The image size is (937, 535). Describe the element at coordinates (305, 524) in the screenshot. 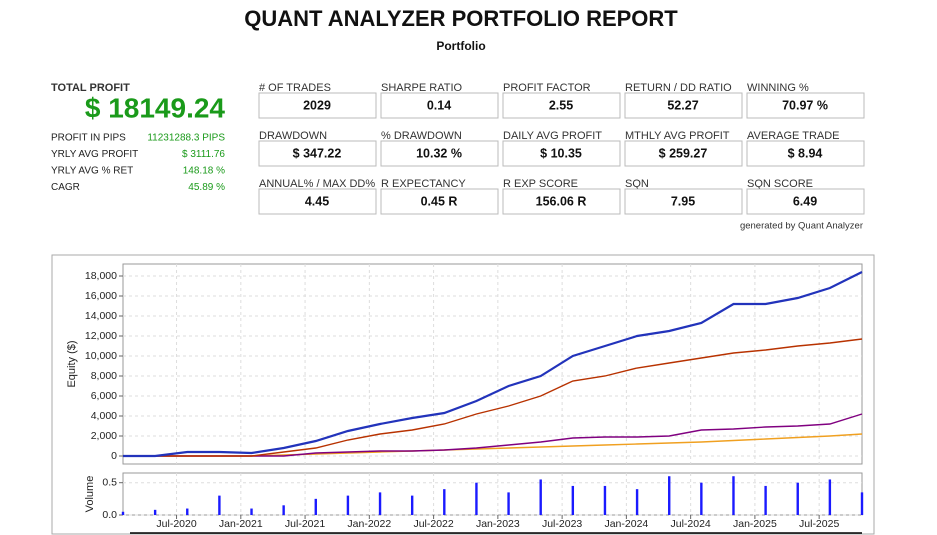

I see `x-tick-label: Jul-2021` at that location.